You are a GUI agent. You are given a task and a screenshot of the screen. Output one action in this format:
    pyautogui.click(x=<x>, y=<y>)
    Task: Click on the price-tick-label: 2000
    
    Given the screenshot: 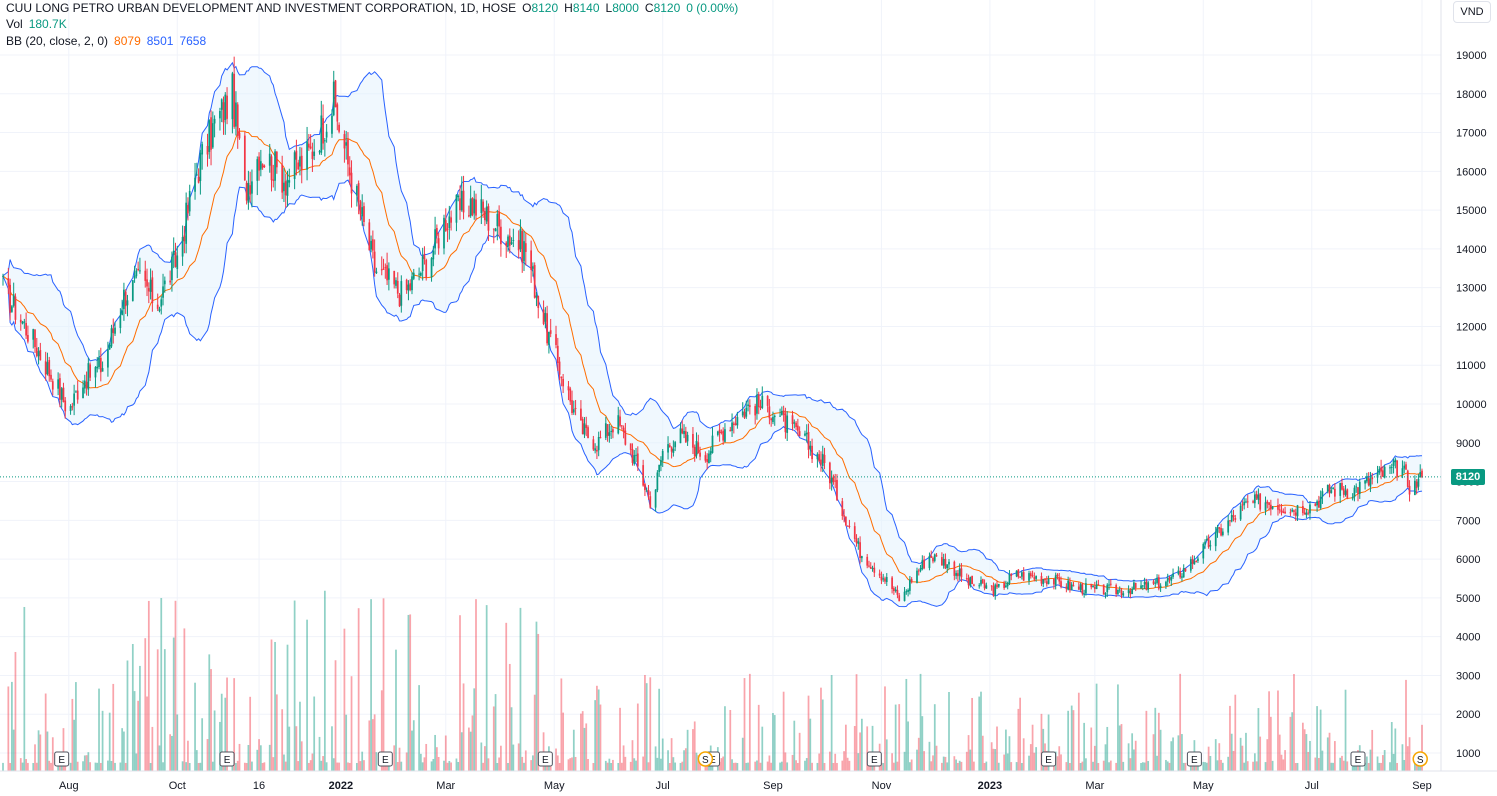 What is the action you would take?
    pyautogui.click(x=1468, y=715)
    